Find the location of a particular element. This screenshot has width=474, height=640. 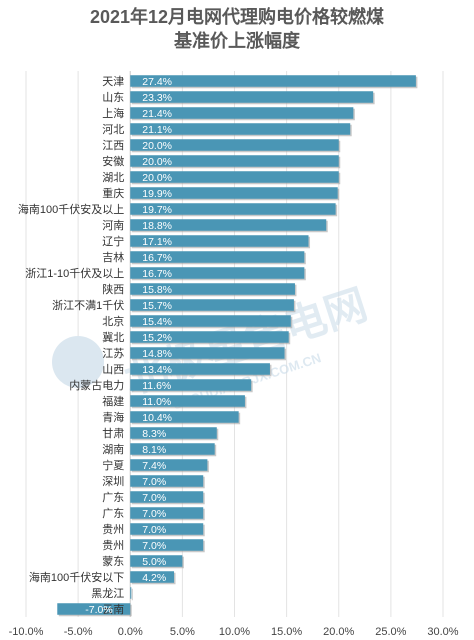

category-label: 山西 is located at coordinates (113, 369).